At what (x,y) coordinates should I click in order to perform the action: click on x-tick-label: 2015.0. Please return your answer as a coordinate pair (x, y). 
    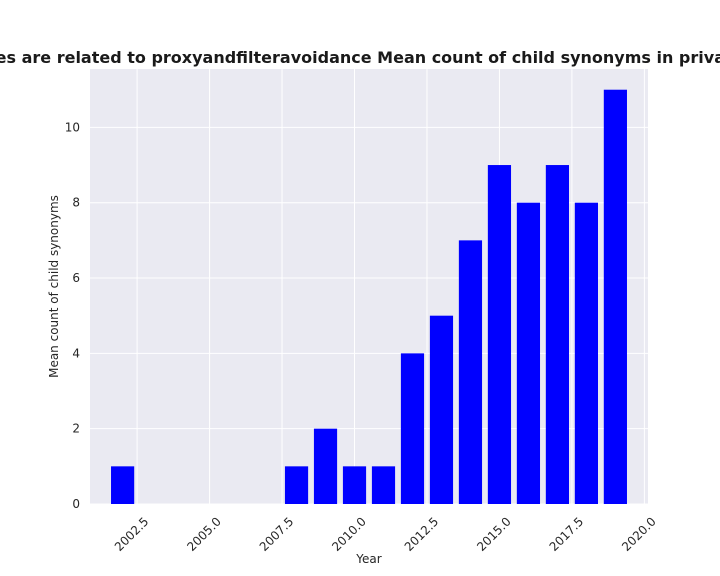
    Looking at the image, I should click on (494, 534).